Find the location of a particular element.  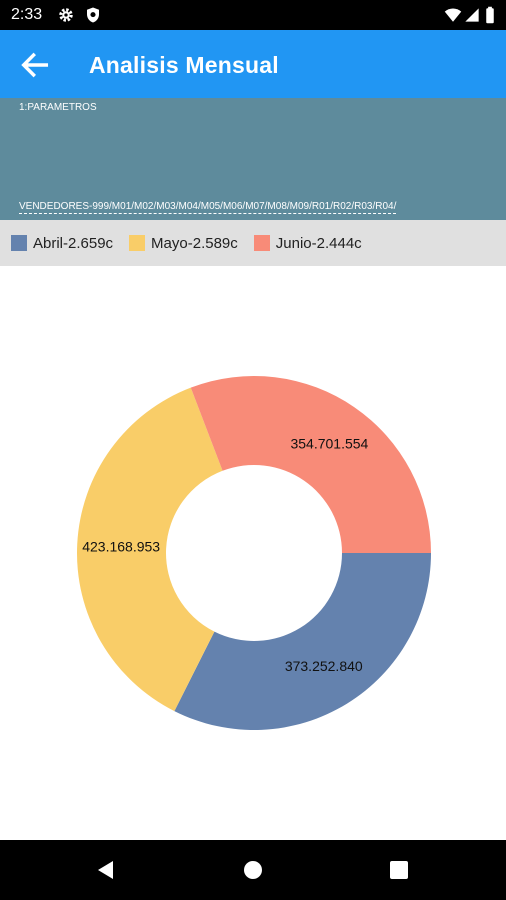

page-title: Analisis Mensual is located at coordinates (184, 65).